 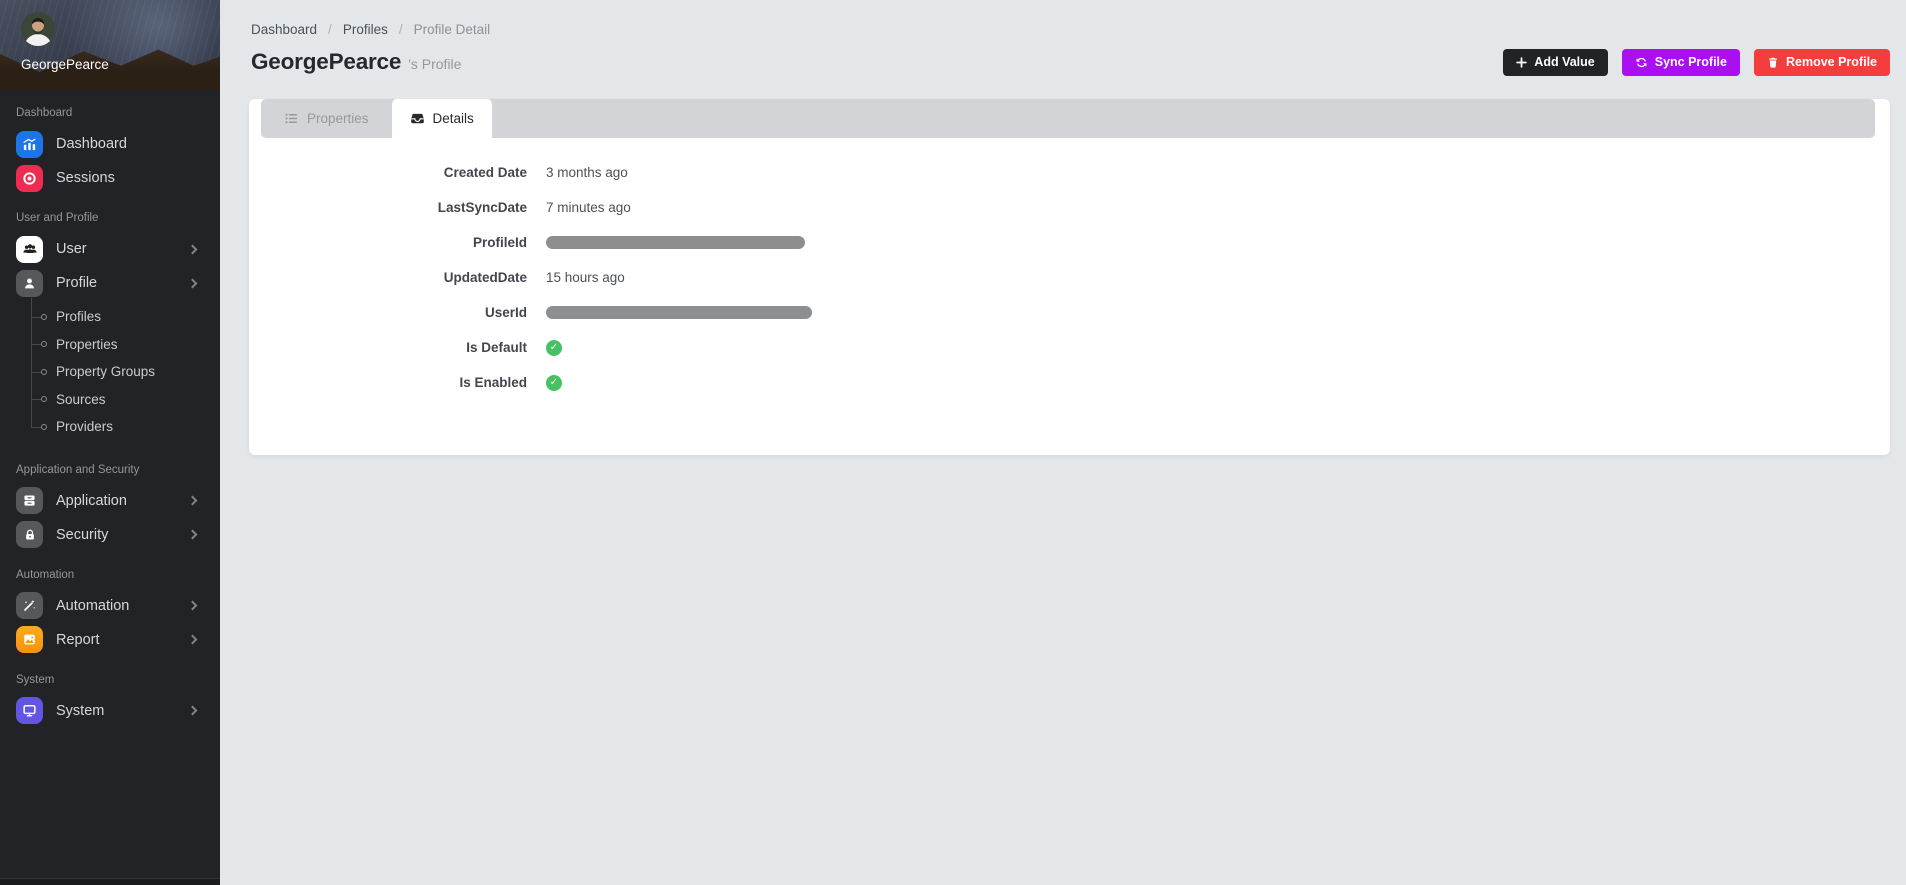 What do you see at coordinates (65, 64) in the screenshot?
I see `sidebar-user-name: GeorgePearce` at bounding box center [65, 64].